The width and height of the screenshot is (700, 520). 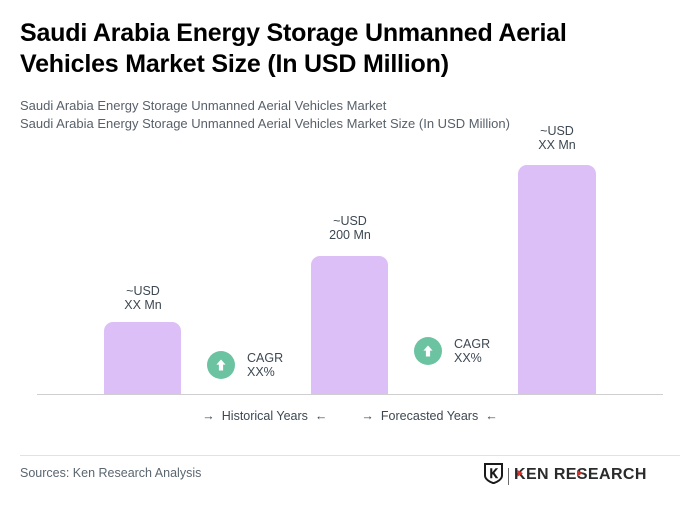 I want to click on bar-mid, so click(x=349, y=325).